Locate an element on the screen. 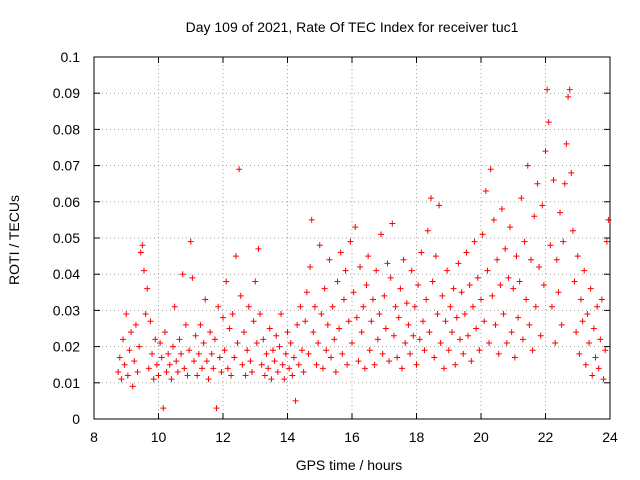  y-tick-label: 0.08 is located at coordinates (66, 129).